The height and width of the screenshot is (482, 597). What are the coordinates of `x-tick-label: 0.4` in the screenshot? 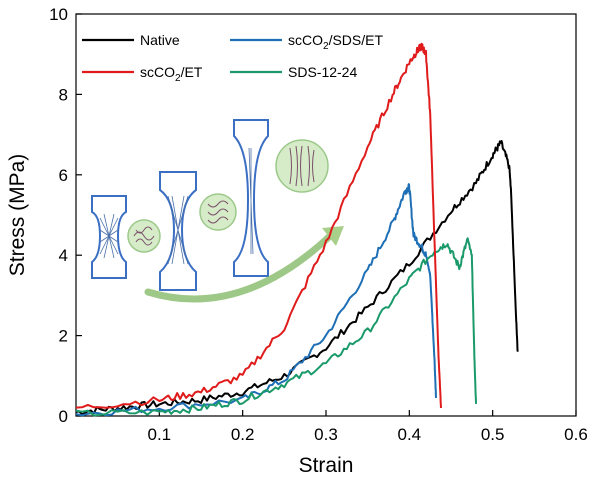 It's located at (410, 434).